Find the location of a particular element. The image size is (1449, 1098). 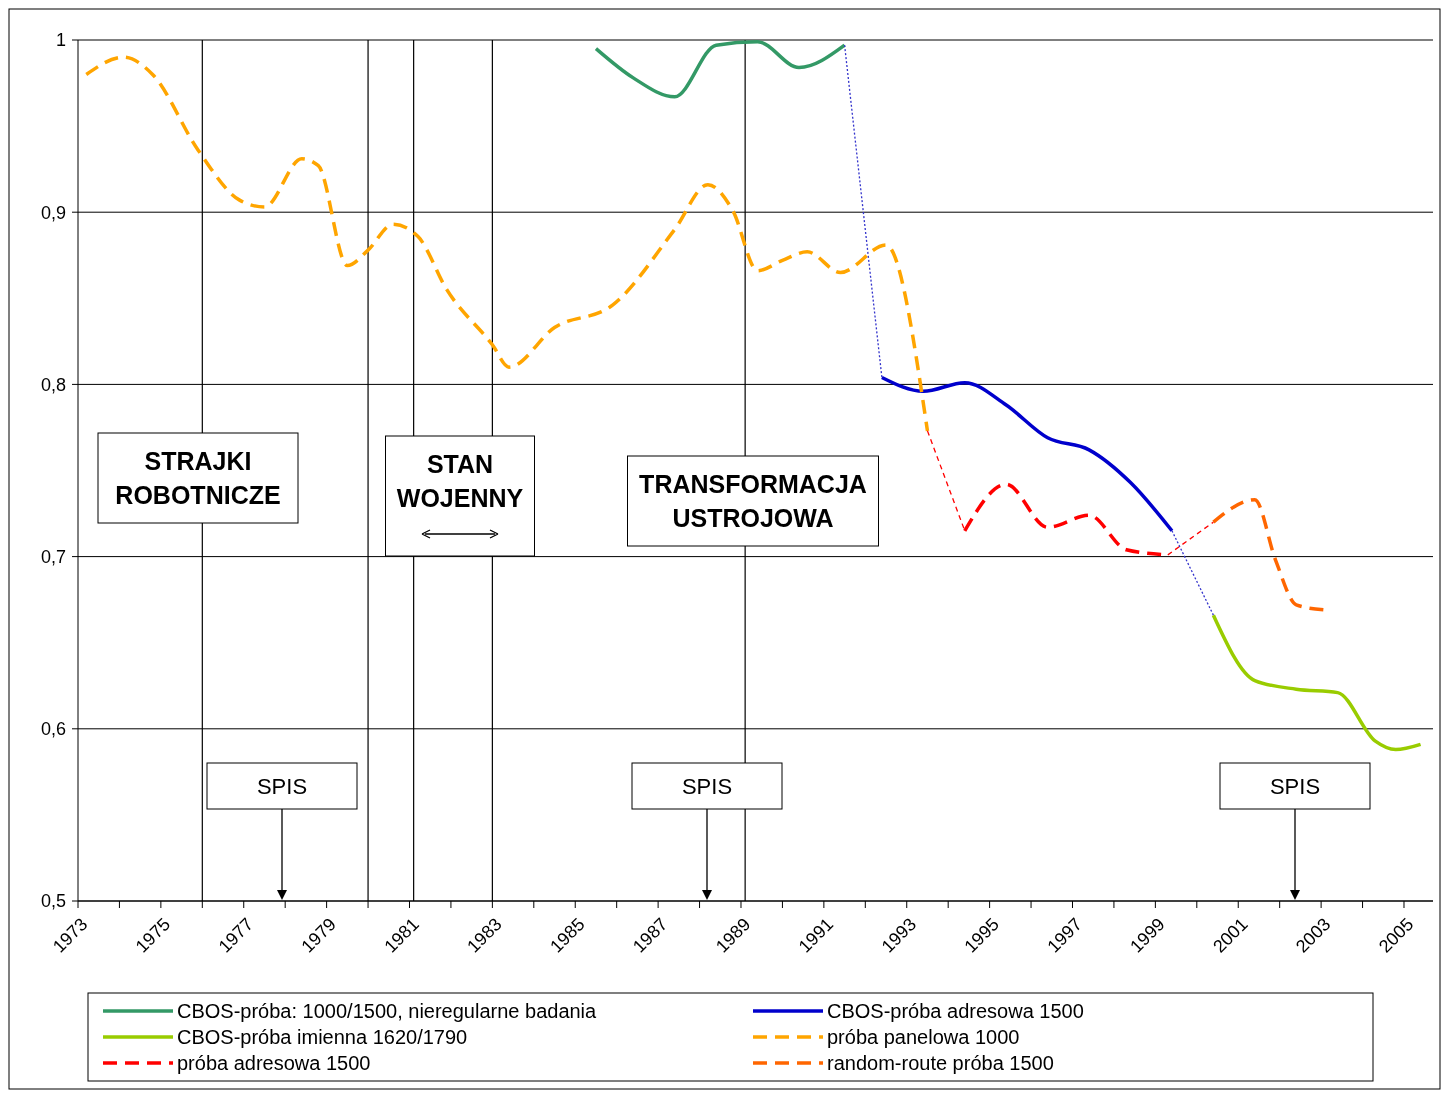

y-tick-label: 0,5 is located at coordinates (53, 901).